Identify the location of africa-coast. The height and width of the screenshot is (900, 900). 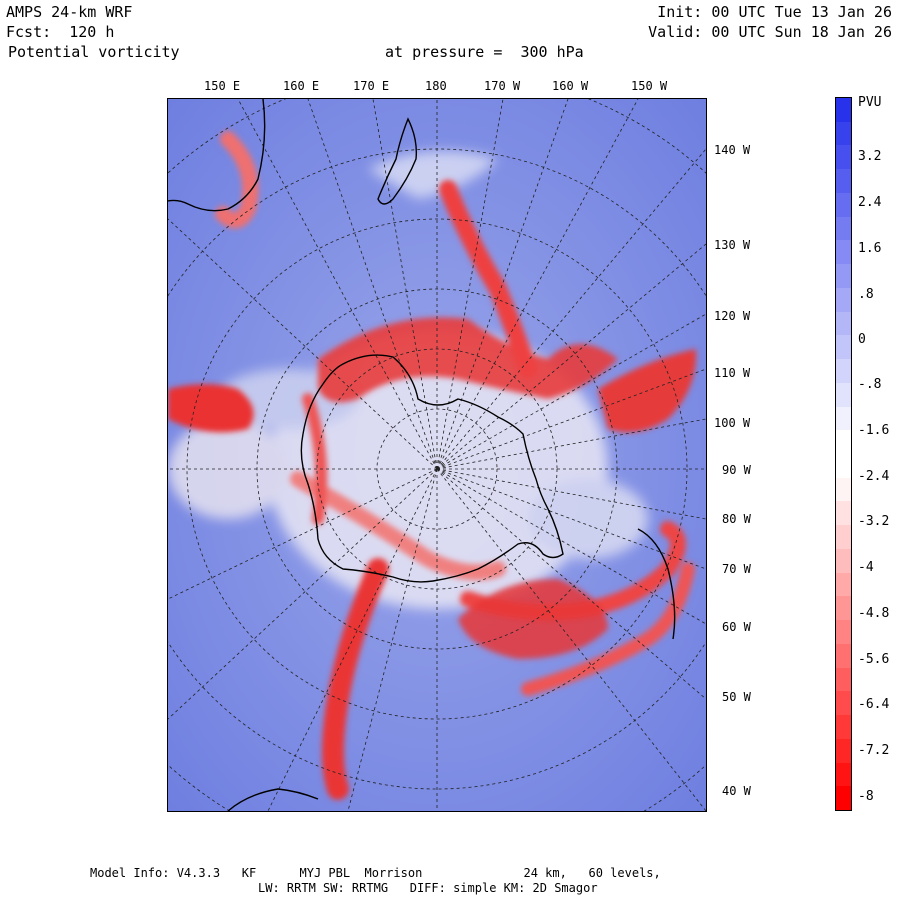
(273, 799).